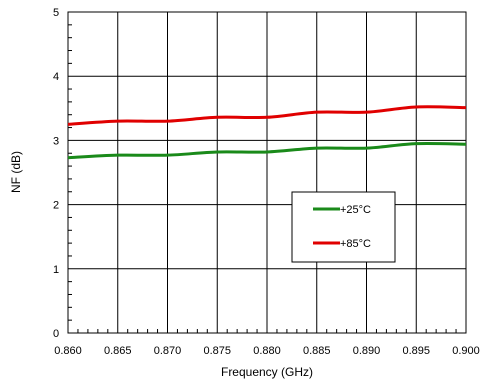 The height and width of the screenshot is (382, 484). I want to click on y-tick-label: 5, so click(56, 13).